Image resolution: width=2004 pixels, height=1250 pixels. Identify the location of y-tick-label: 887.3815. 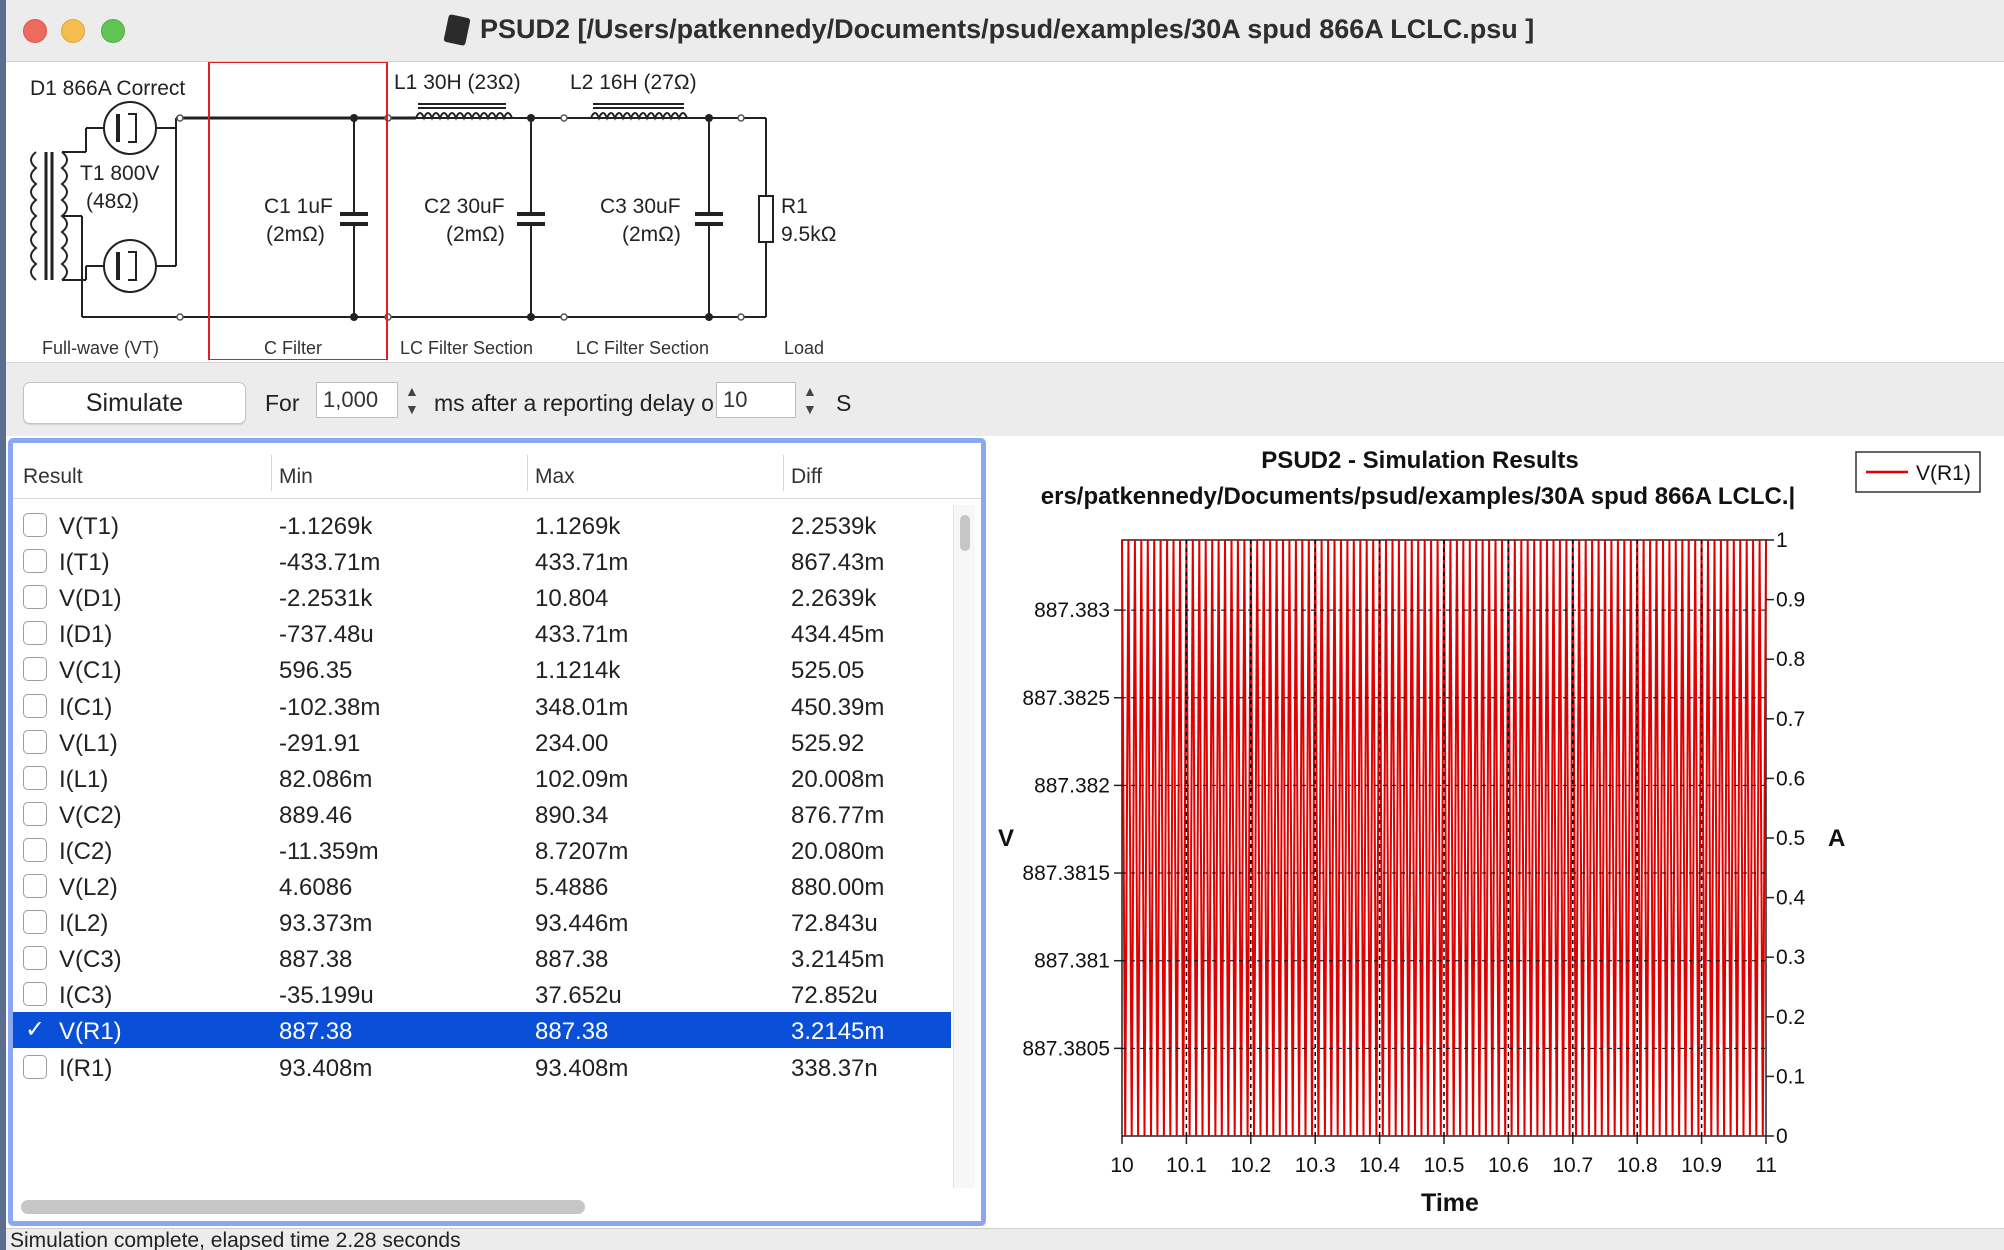
(1066, 873).